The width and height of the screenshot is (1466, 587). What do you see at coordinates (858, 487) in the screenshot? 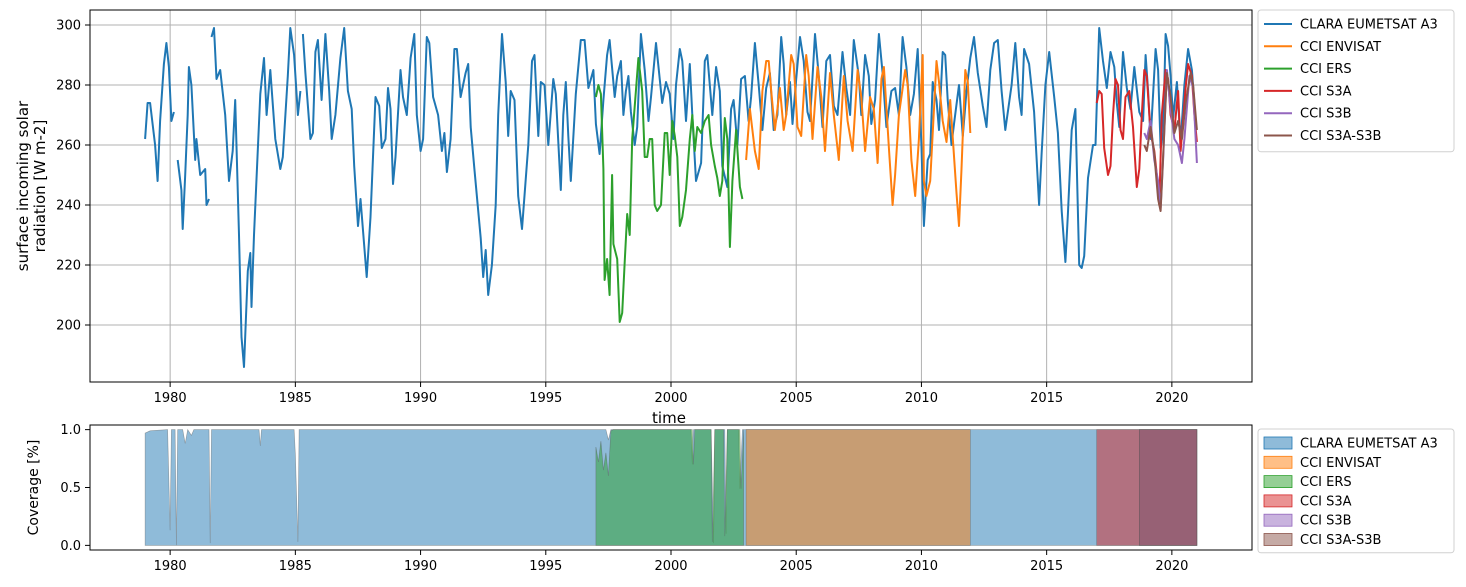
I see `coverage-area-cci-envisat` at bounding box center [858, 487].